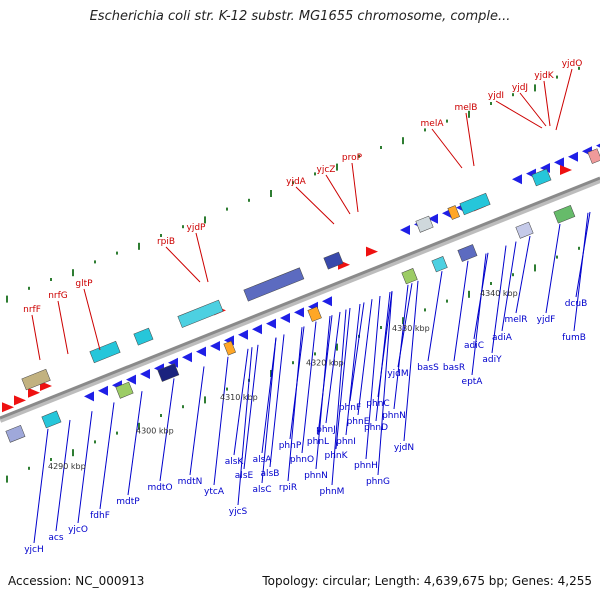 The image size is (600, 600). I want to click on gene-label-phnN2: phnN, so click(394, 416).